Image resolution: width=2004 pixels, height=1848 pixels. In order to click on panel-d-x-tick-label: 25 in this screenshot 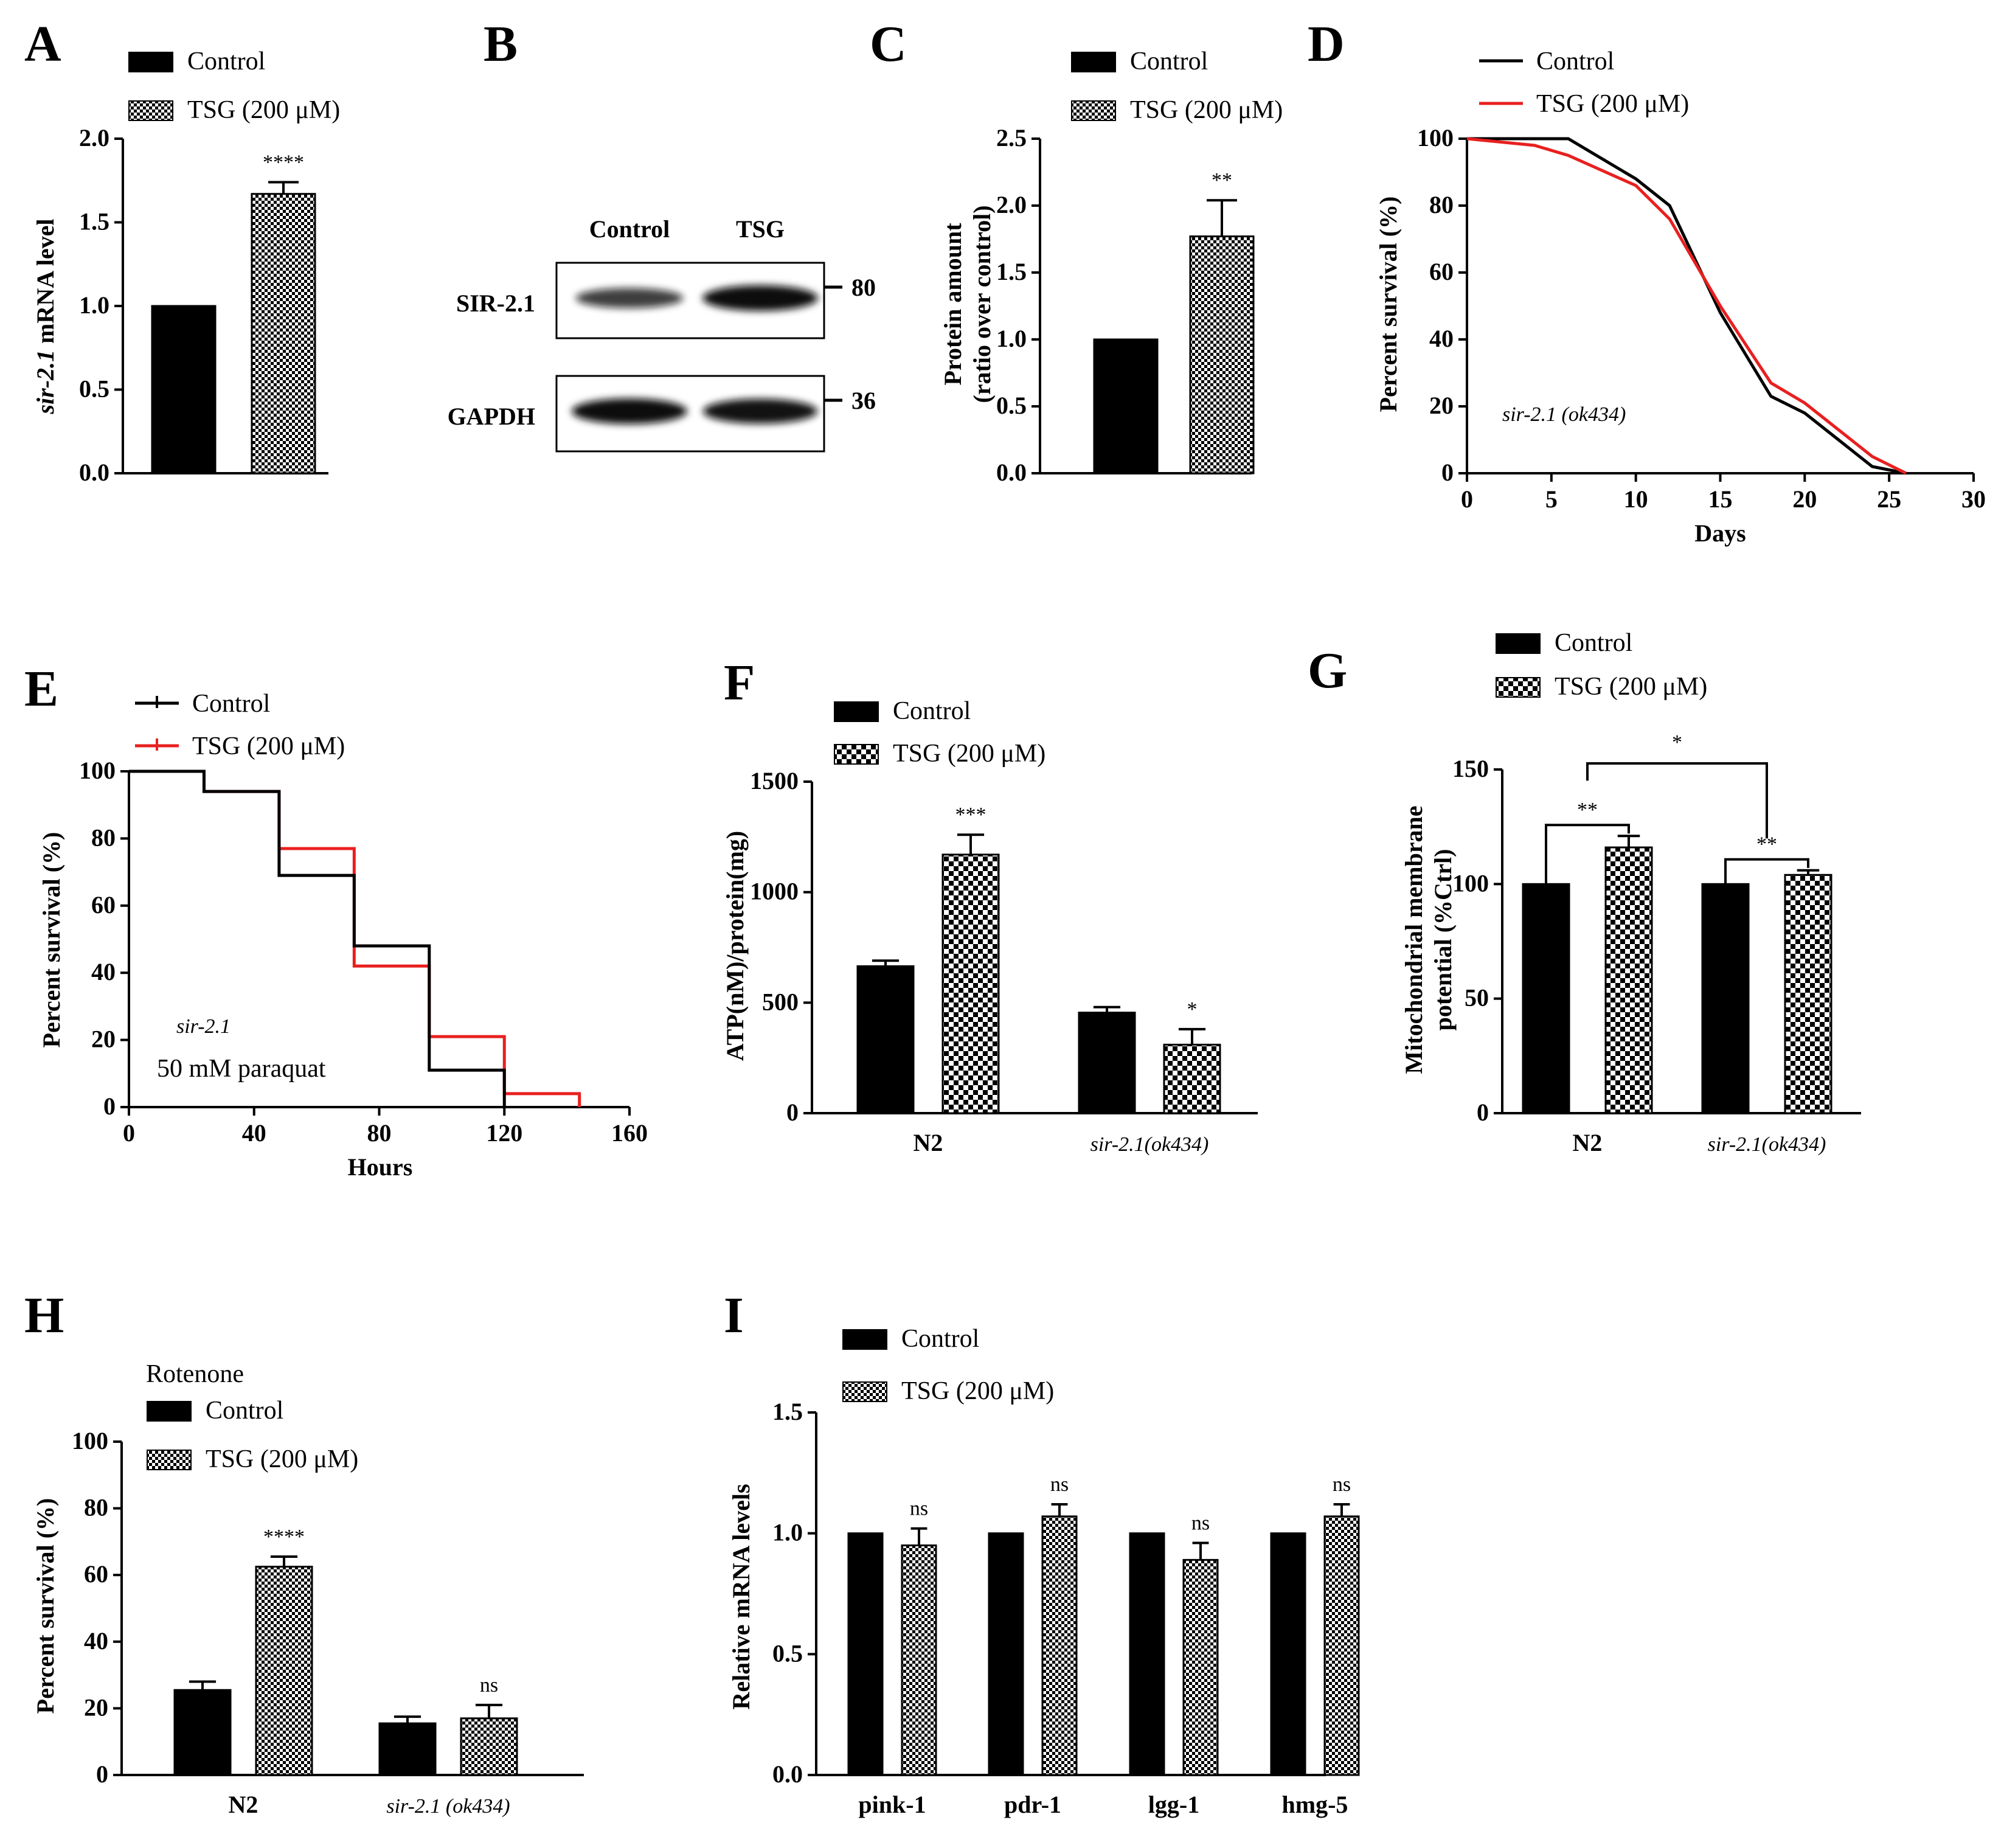, I will do `click(1889, 499)`.